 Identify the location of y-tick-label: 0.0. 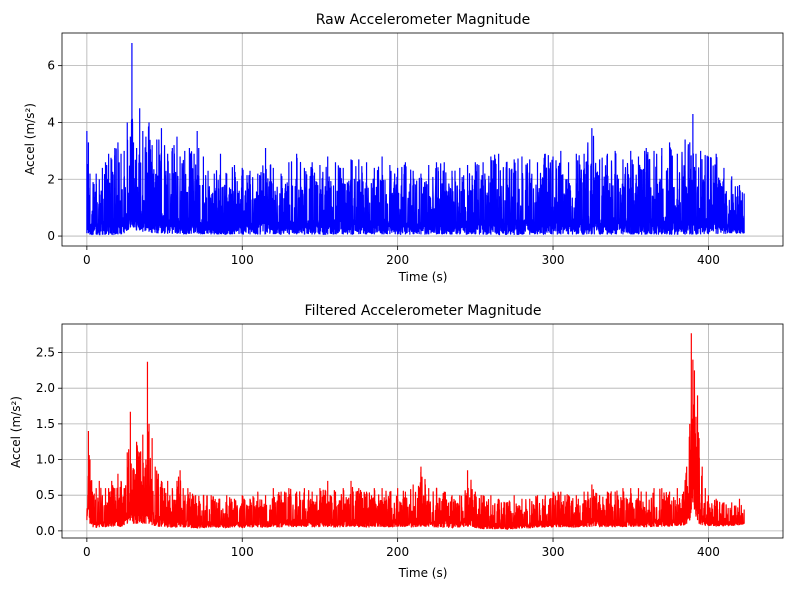
(45, 531).